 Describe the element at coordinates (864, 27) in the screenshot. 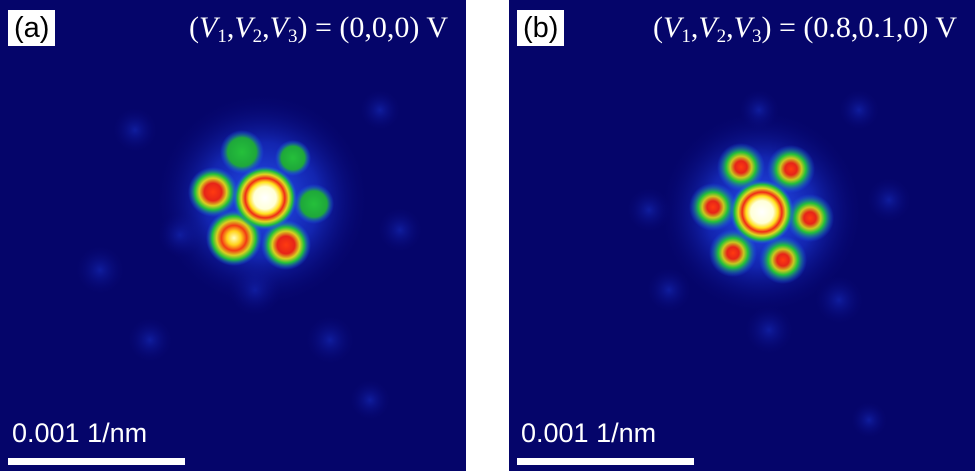

I see `voltage-values: = (0.8,0.1,0) V` at that location.